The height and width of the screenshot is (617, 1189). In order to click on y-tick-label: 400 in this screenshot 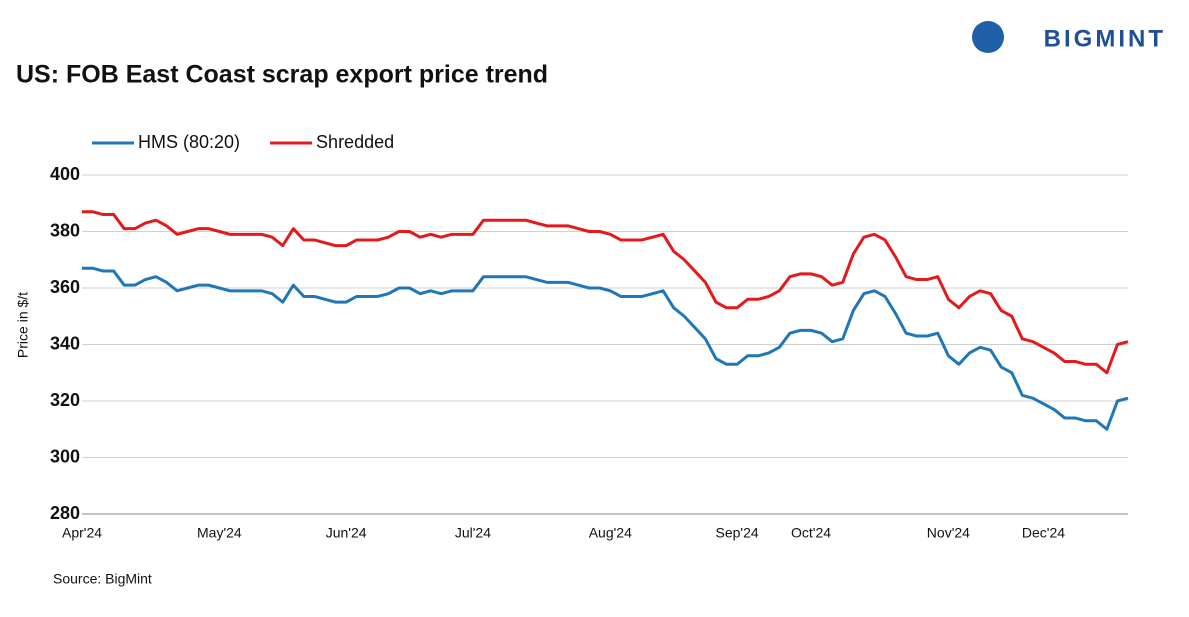, I will do `click(65, 174)`.